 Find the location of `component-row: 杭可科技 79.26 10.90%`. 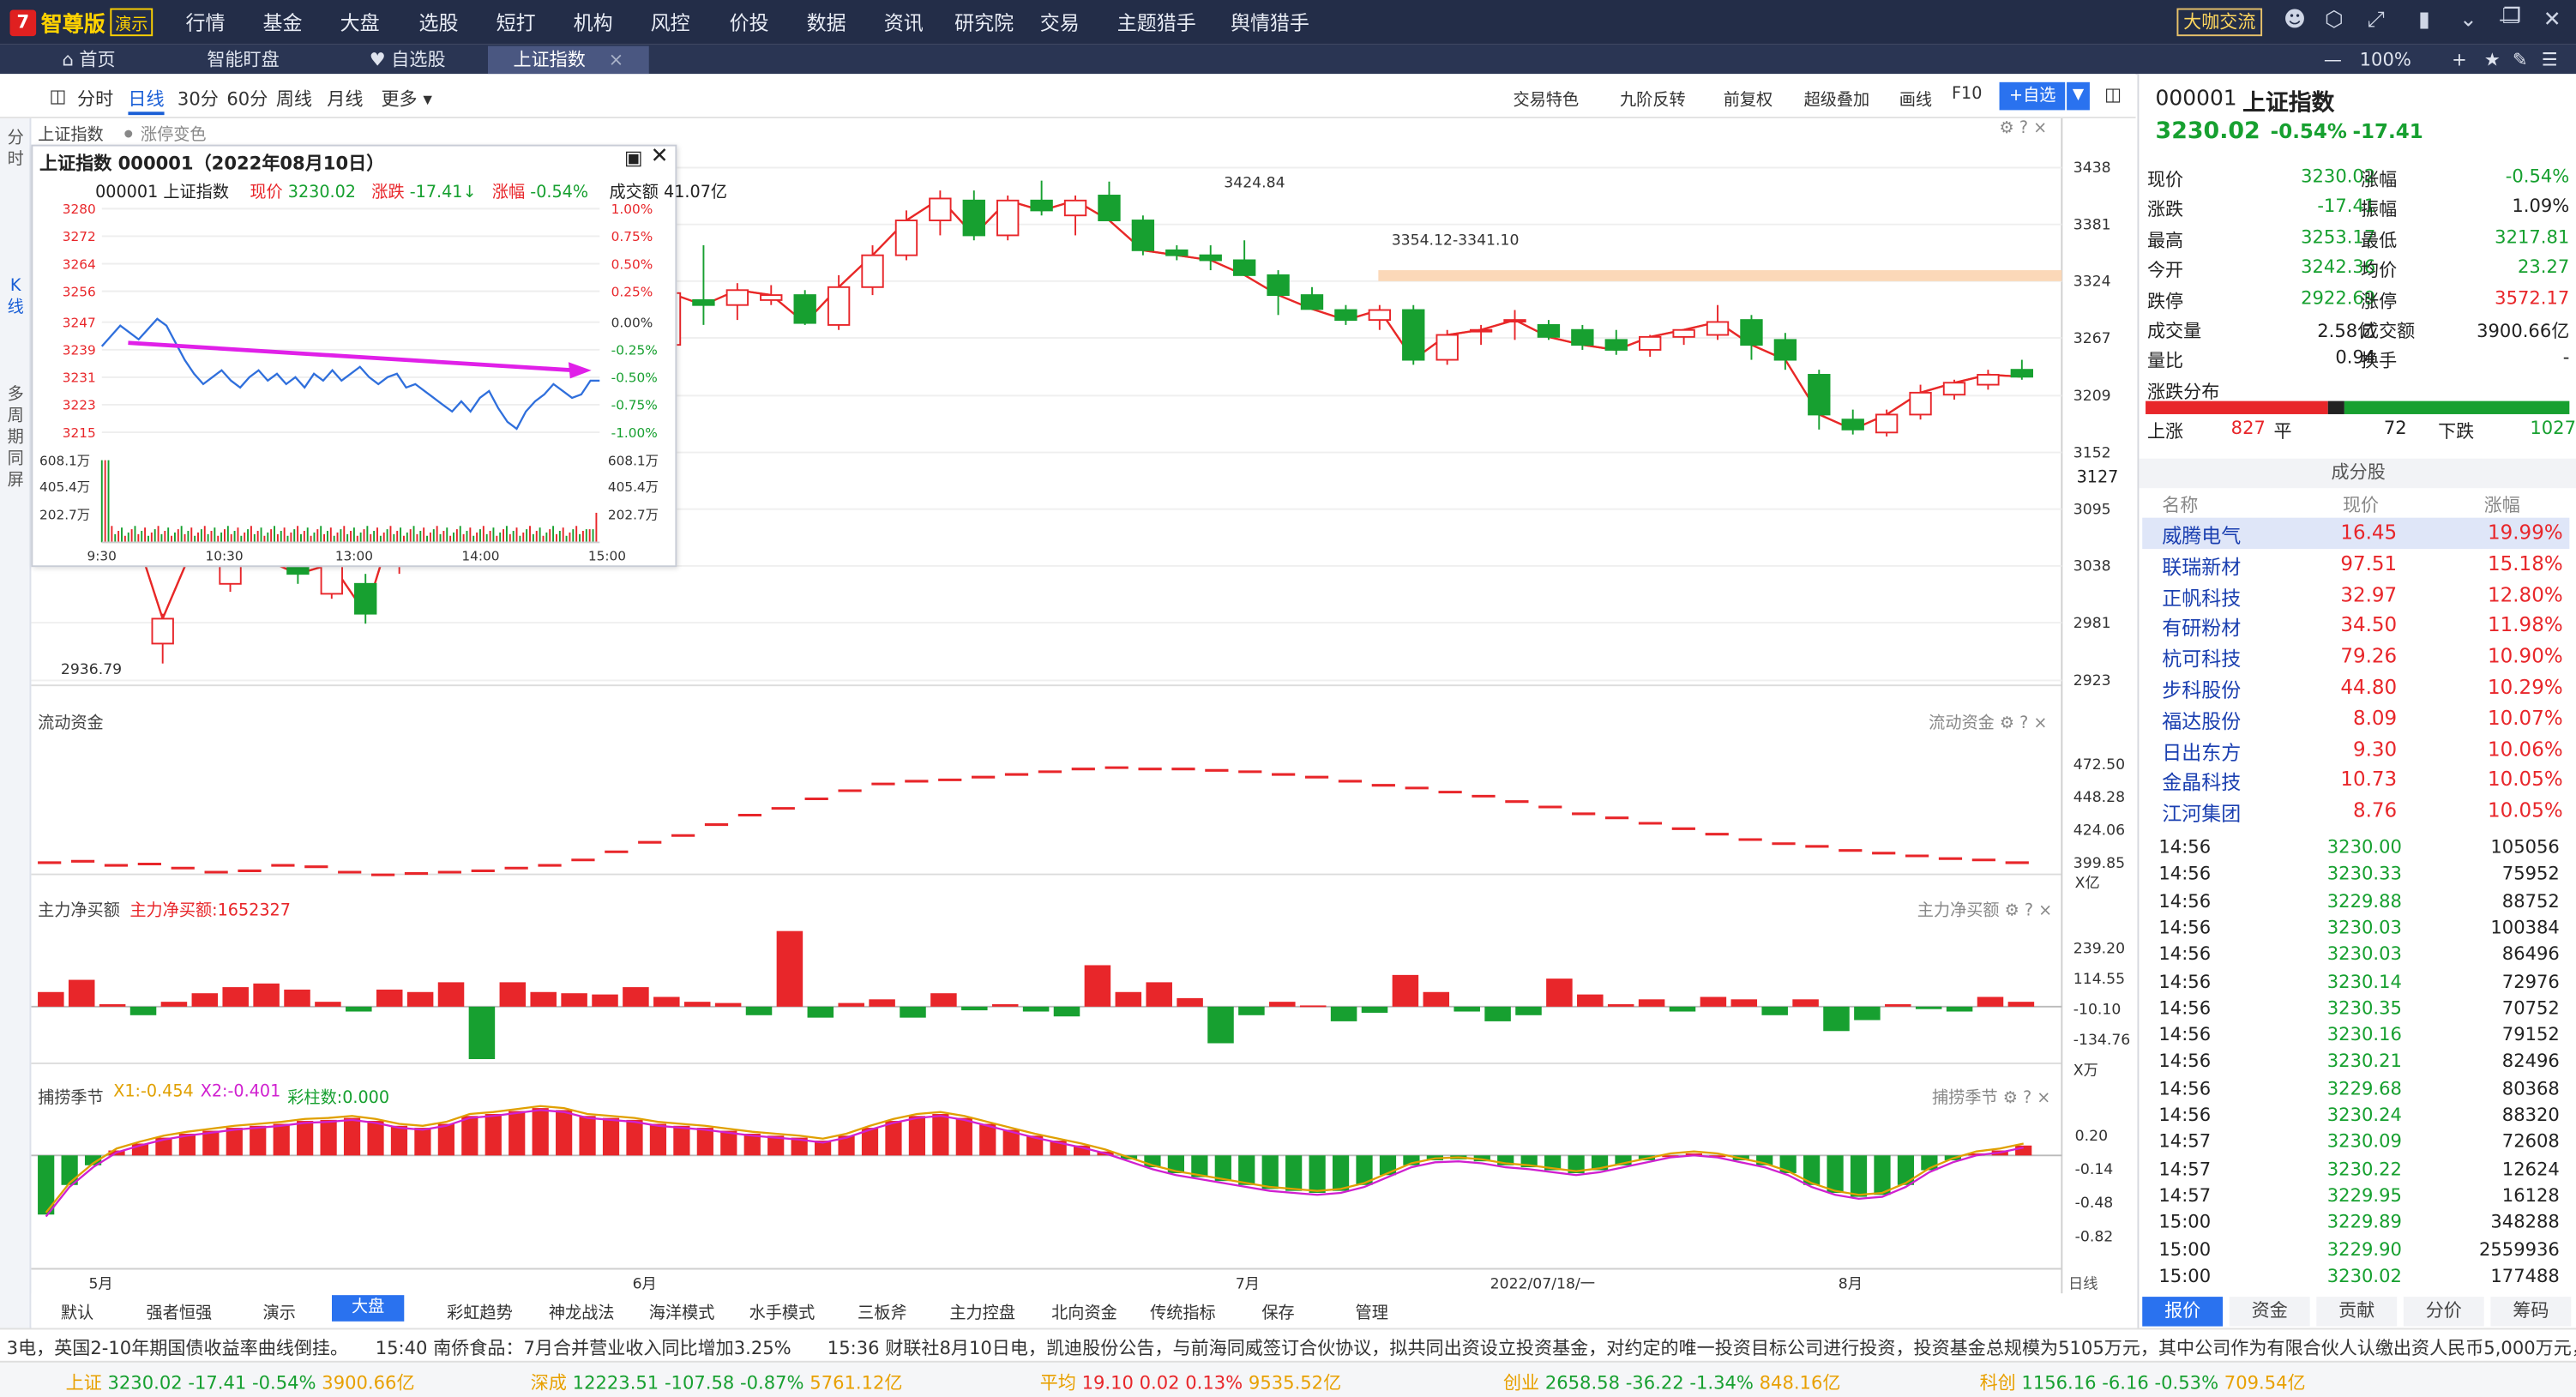

component-row: 杭可科技 79.26 10.90% is located at coordinates (2355, 657).